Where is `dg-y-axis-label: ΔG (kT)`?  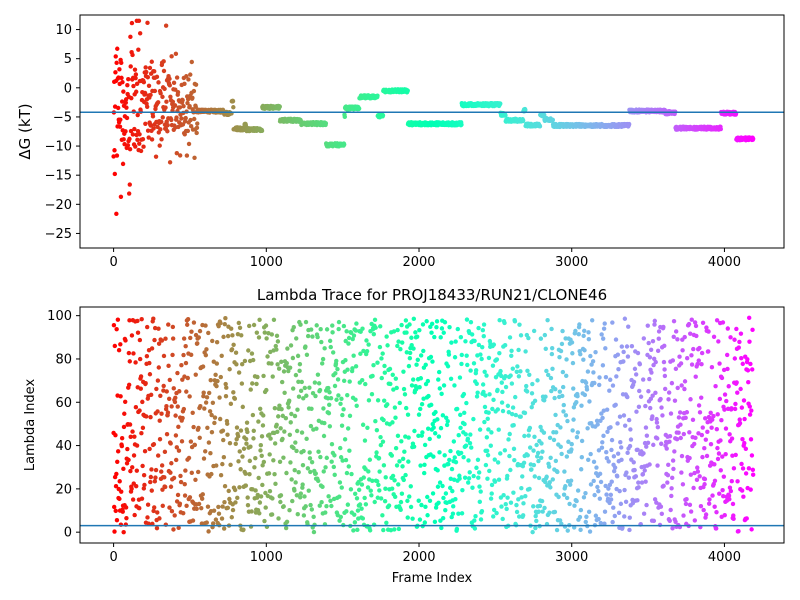
dg-y-axis-label: ΔG (kT) is located at coordinates (25, 131).